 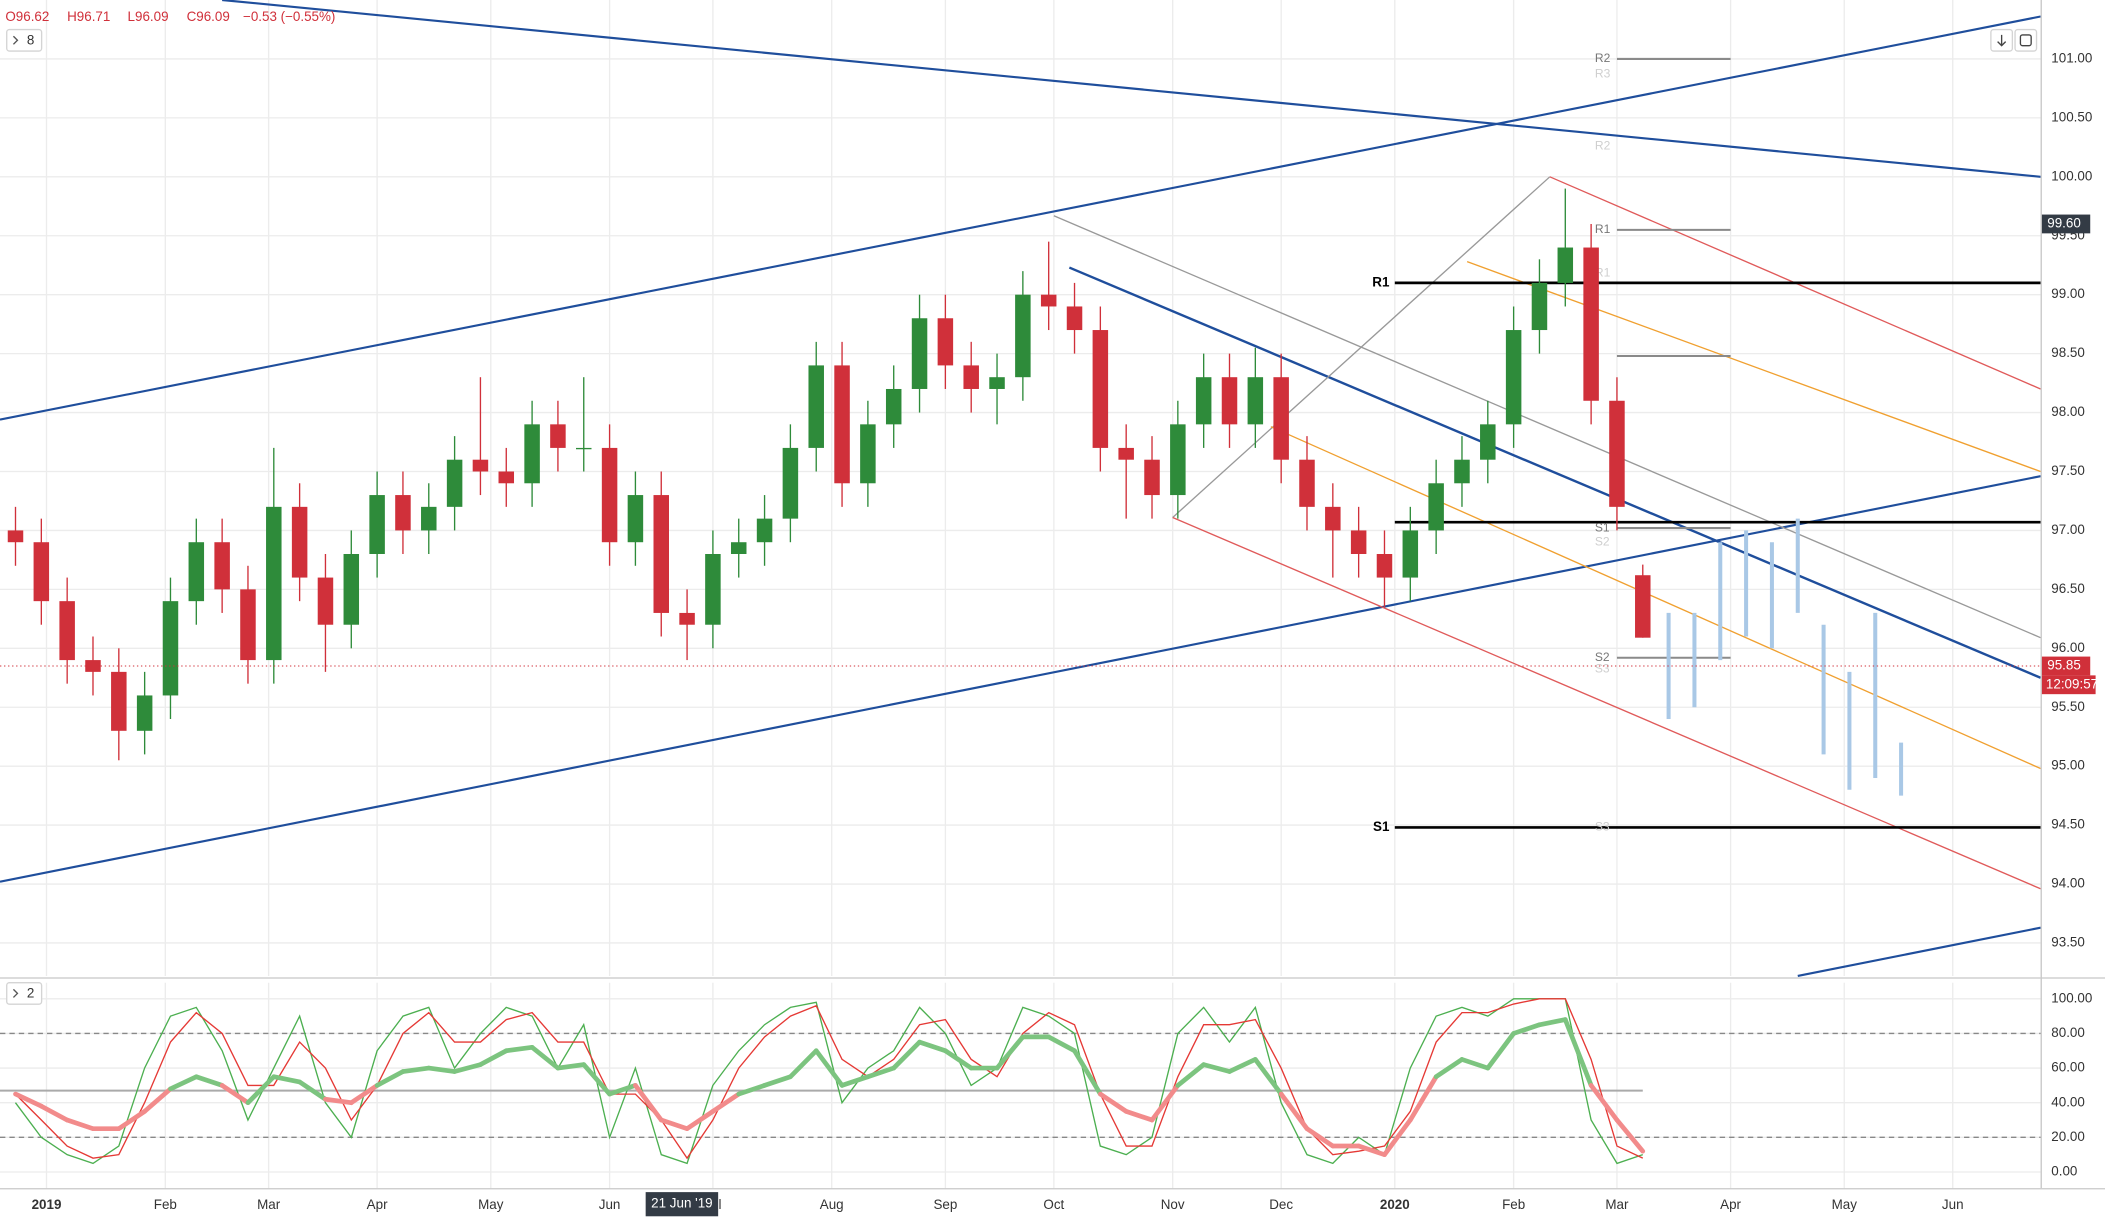 I want to click on faded-pivot-label: R3, so click(x=1603, y=73).